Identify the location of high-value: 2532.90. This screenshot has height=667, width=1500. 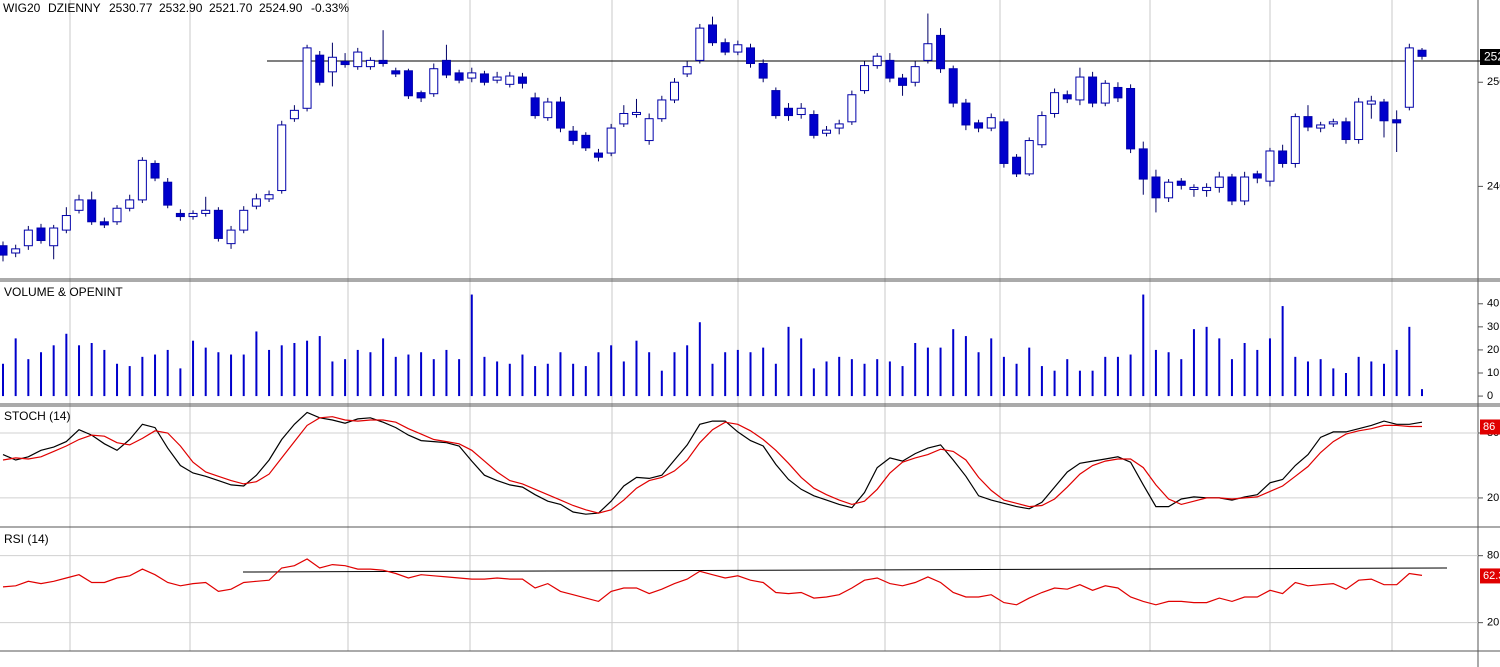
(181, 8).